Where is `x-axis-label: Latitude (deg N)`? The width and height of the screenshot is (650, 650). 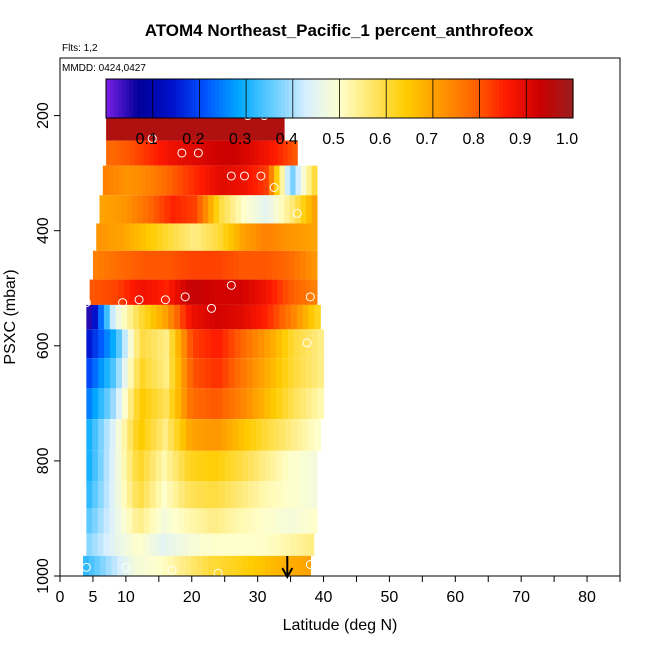
x-axis-label: Latitude (deg N) is located at coordinates (340, 625).